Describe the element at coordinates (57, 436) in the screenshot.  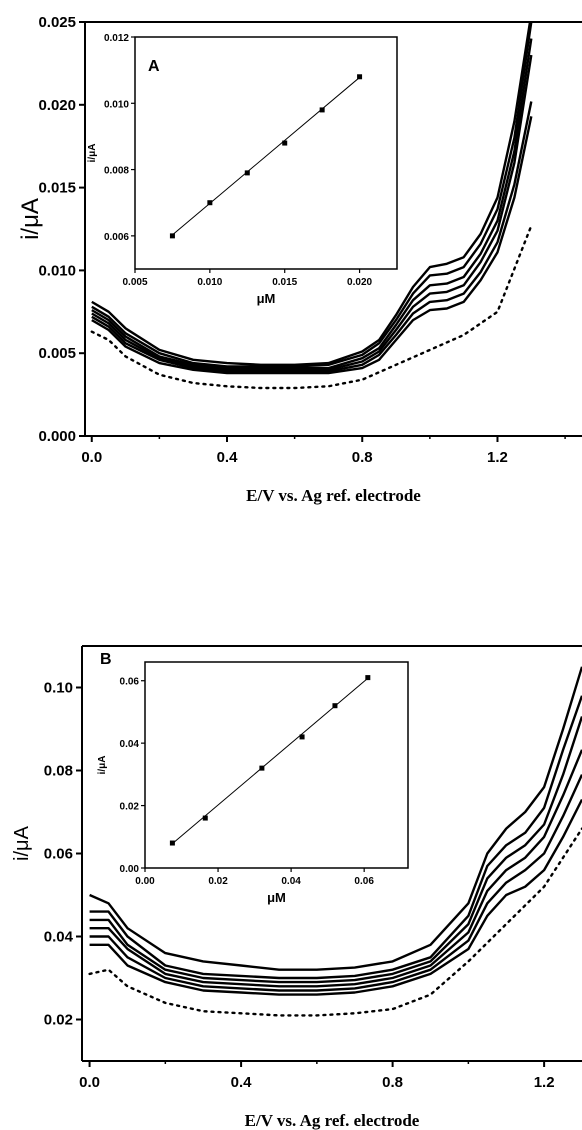
I see `y-tick-label: 0.000` at that location.